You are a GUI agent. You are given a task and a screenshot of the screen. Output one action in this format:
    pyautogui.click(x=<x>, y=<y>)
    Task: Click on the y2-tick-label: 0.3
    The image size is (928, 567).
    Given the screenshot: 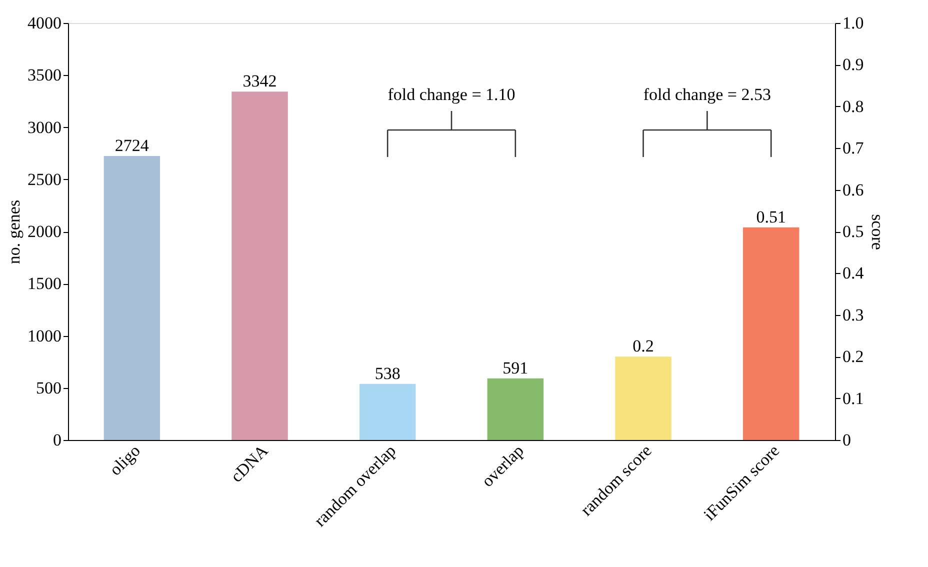 What is the action you would take?
    pyautogui.click(x=853, y=314)
    